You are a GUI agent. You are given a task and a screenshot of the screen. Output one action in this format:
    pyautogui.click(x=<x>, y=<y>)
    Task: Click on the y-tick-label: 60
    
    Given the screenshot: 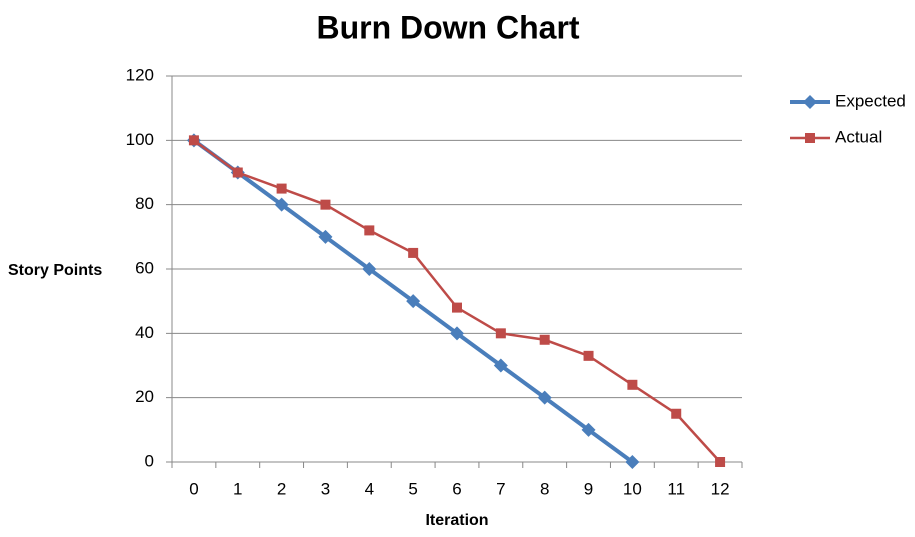 What is the action you would take?
    pyautogui.click(x=144, y=267)
    